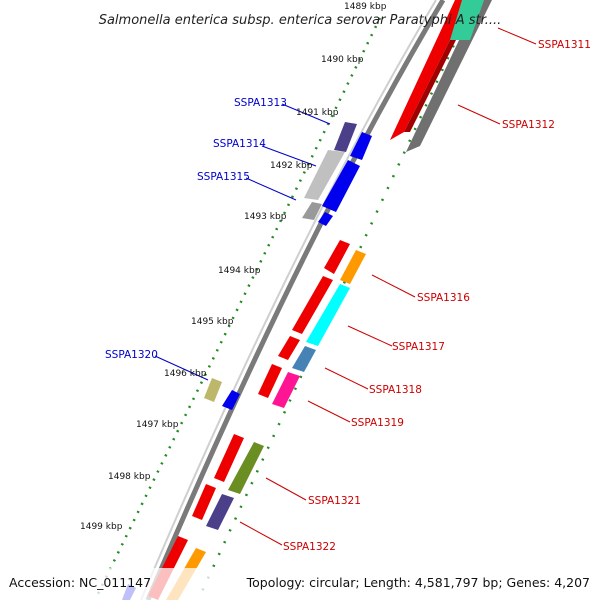 This screenshot has height=600, width=600. Describe the element at coordinates (101, 527) in the screenshot. I see `kbp-label-1499: 1499 kbp` at that location.